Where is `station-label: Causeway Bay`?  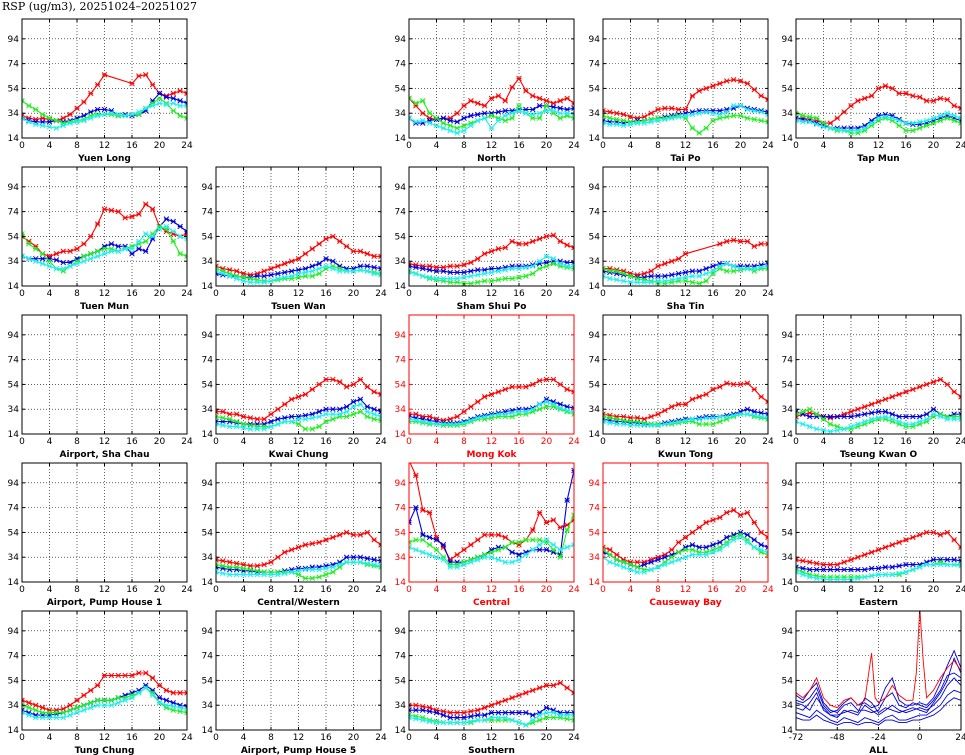 station-label: Causeway Bay is located at coordinates (685, 603).